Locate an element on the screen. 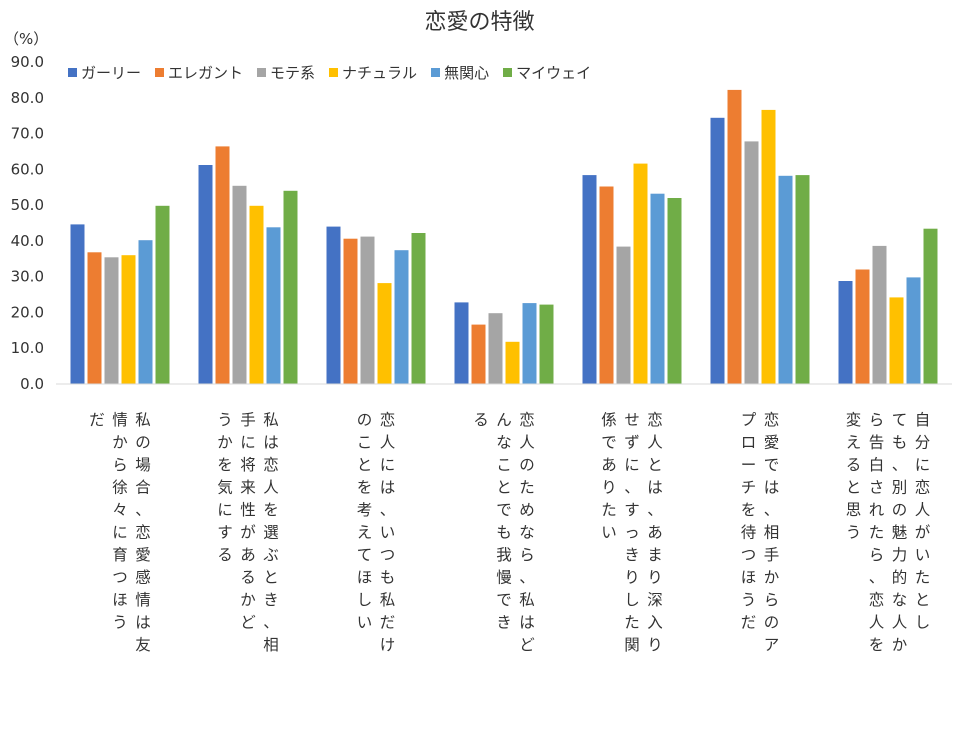  category-label-char: 入 is located at coordinates (655, 623).